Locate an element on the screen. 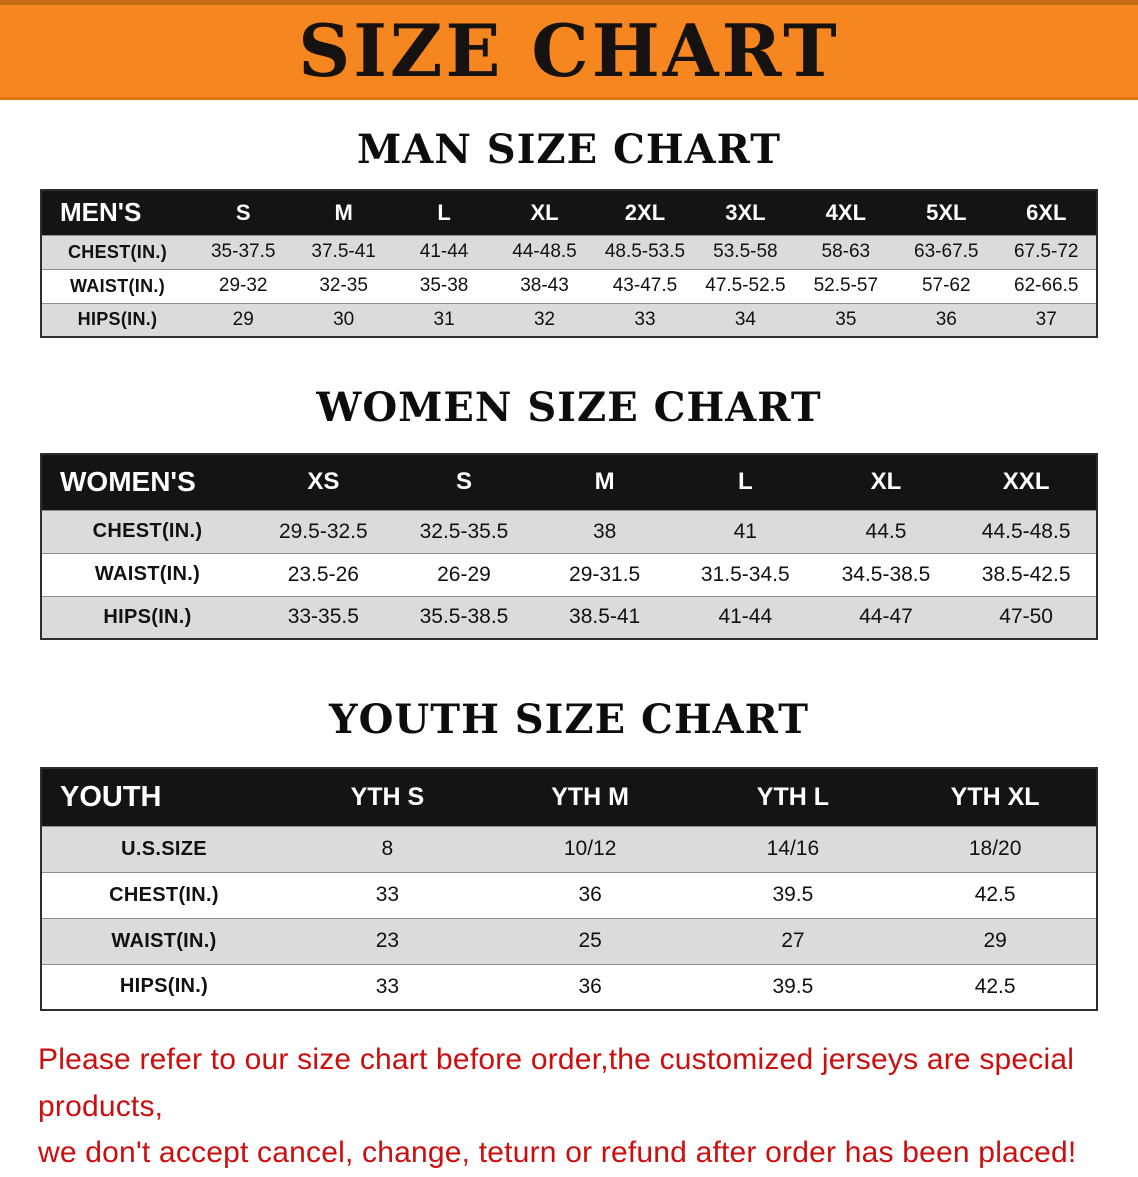 This screenshot has height=1177, width=1138. men-section-heading: MAN SIZE CHART is located at coordinates (569, 149).